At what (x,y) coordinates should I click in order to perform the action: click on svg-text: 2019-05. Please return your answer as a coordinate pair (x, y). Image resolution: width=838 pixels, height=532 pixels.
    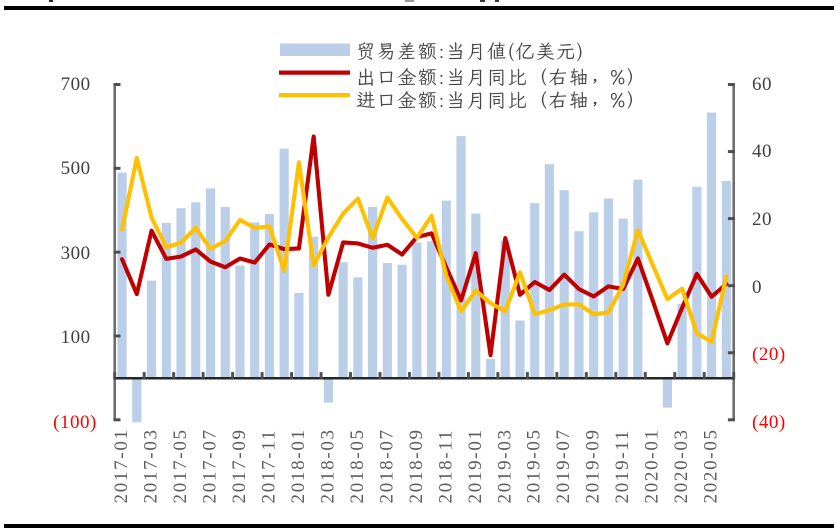
    Looking at the image, I should click on (534, 465).